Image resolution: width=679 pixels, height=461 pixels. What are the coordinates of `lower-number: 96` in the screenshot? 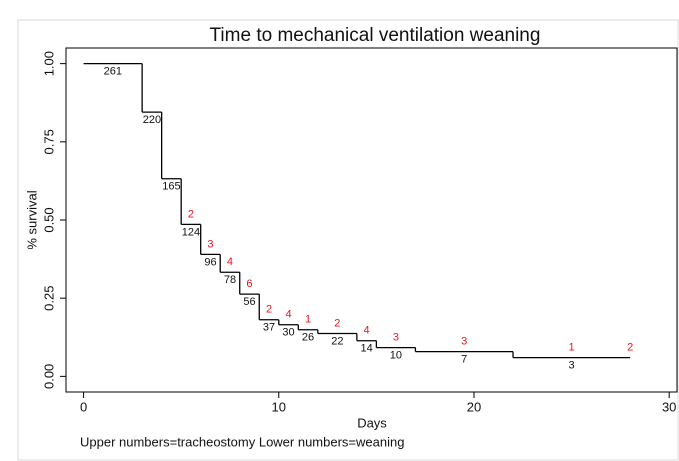 It's located at (210, 262).